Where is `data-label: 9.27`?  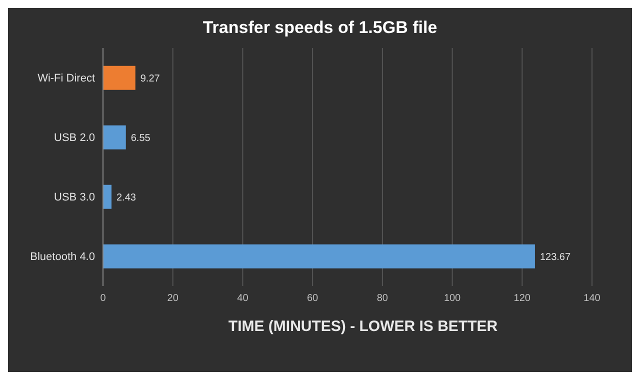 data-label: 9.27 is located at coordinates (150, 78).